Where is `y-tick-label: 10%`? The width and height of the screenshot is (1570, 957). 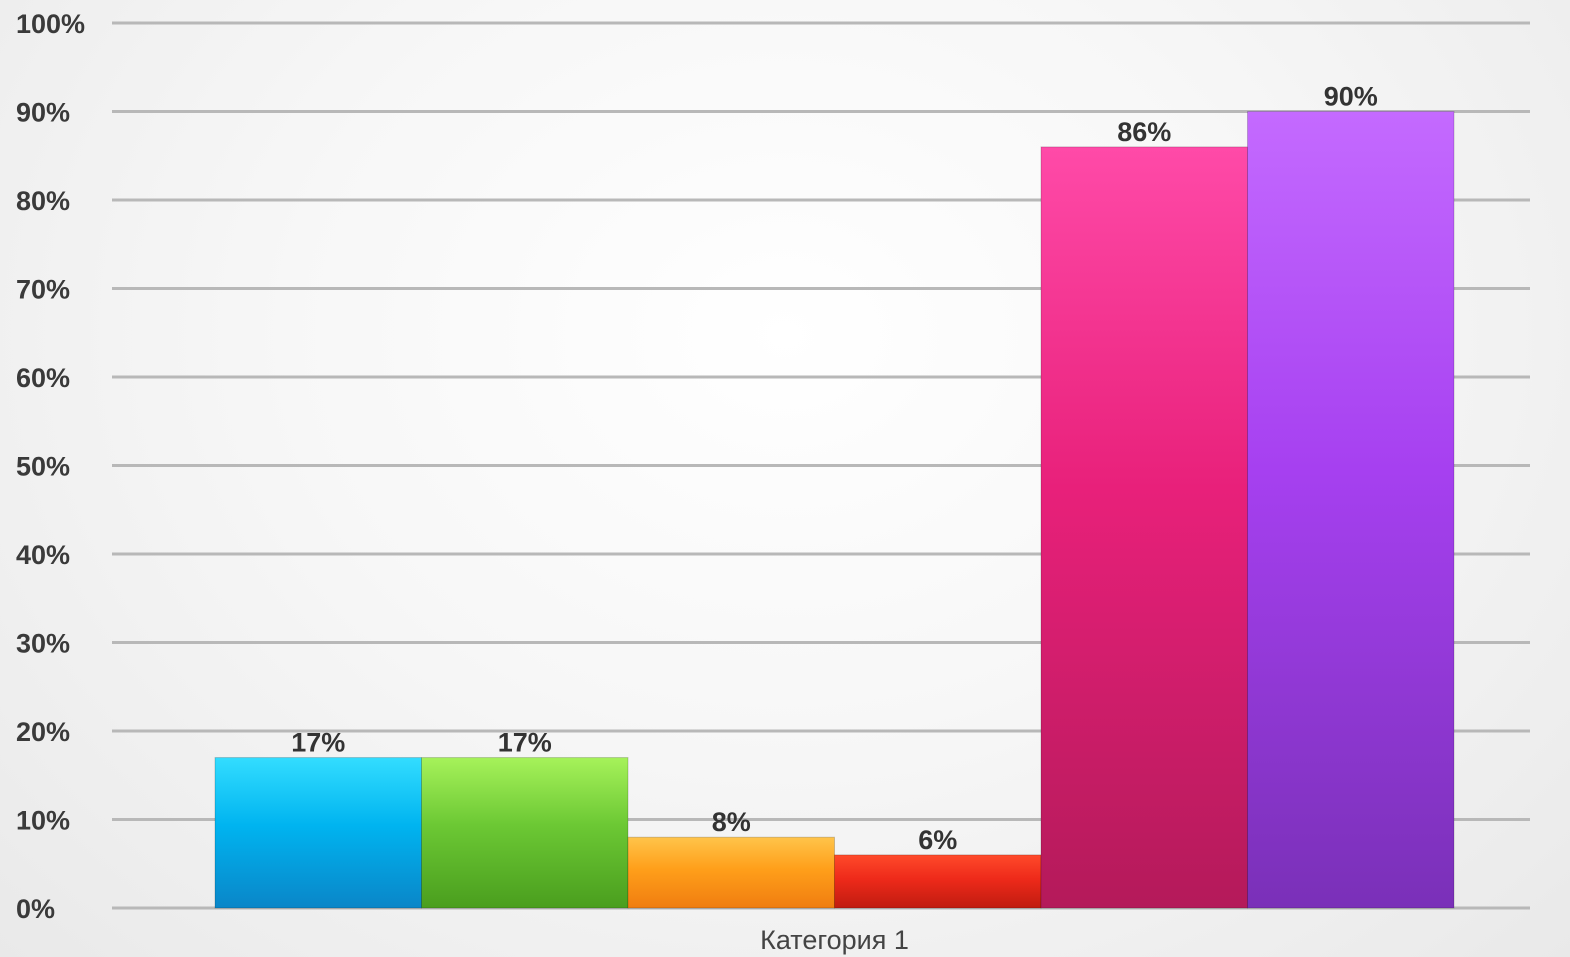
y-tick-label: 10% is located at coordinates (43, 821).